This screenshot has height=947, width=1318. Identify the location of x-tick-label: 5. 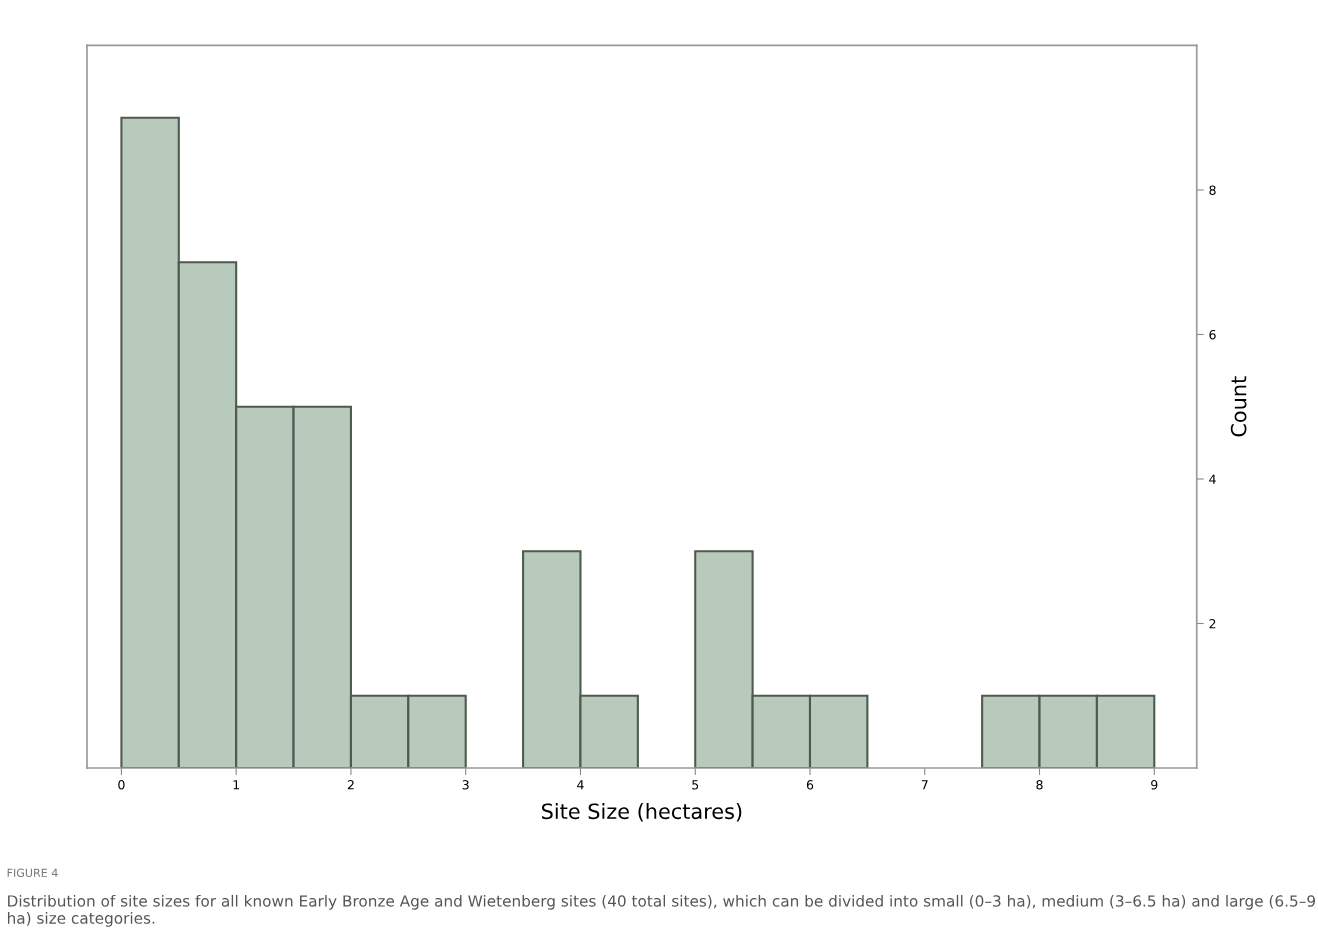
(695, 785).